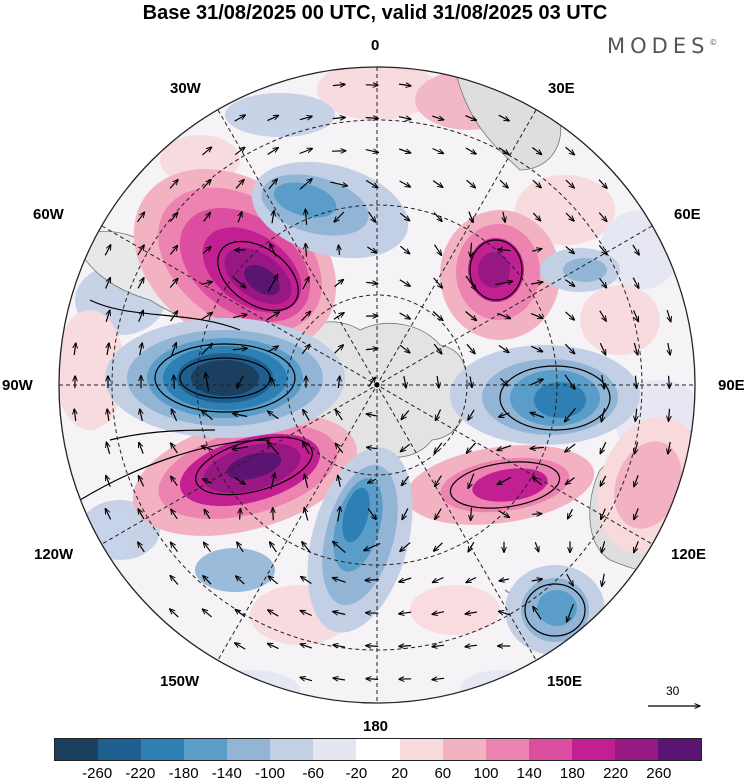 This screenshot has height=783, width=750. I want to click on lon-label-120e: 120E, so click(689, 554).